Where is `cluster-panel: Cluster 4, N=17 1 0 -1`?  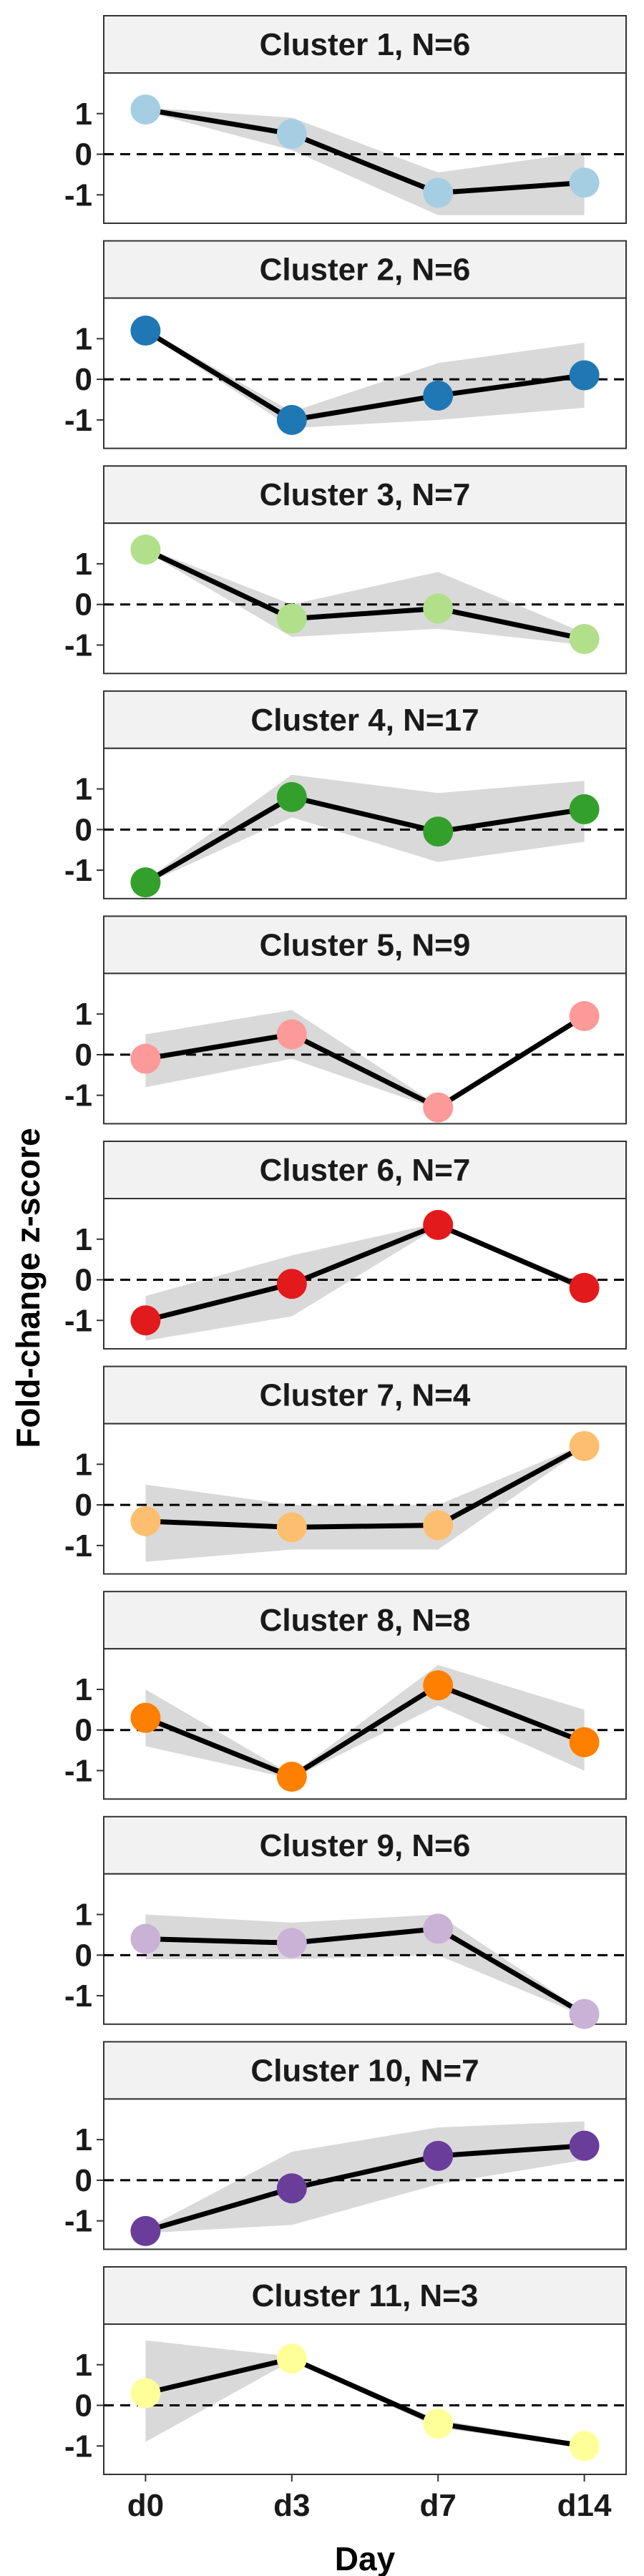 cluster-panel: Cluster 4, N=17 1 0 -1 is located at coordinates (345, 794).